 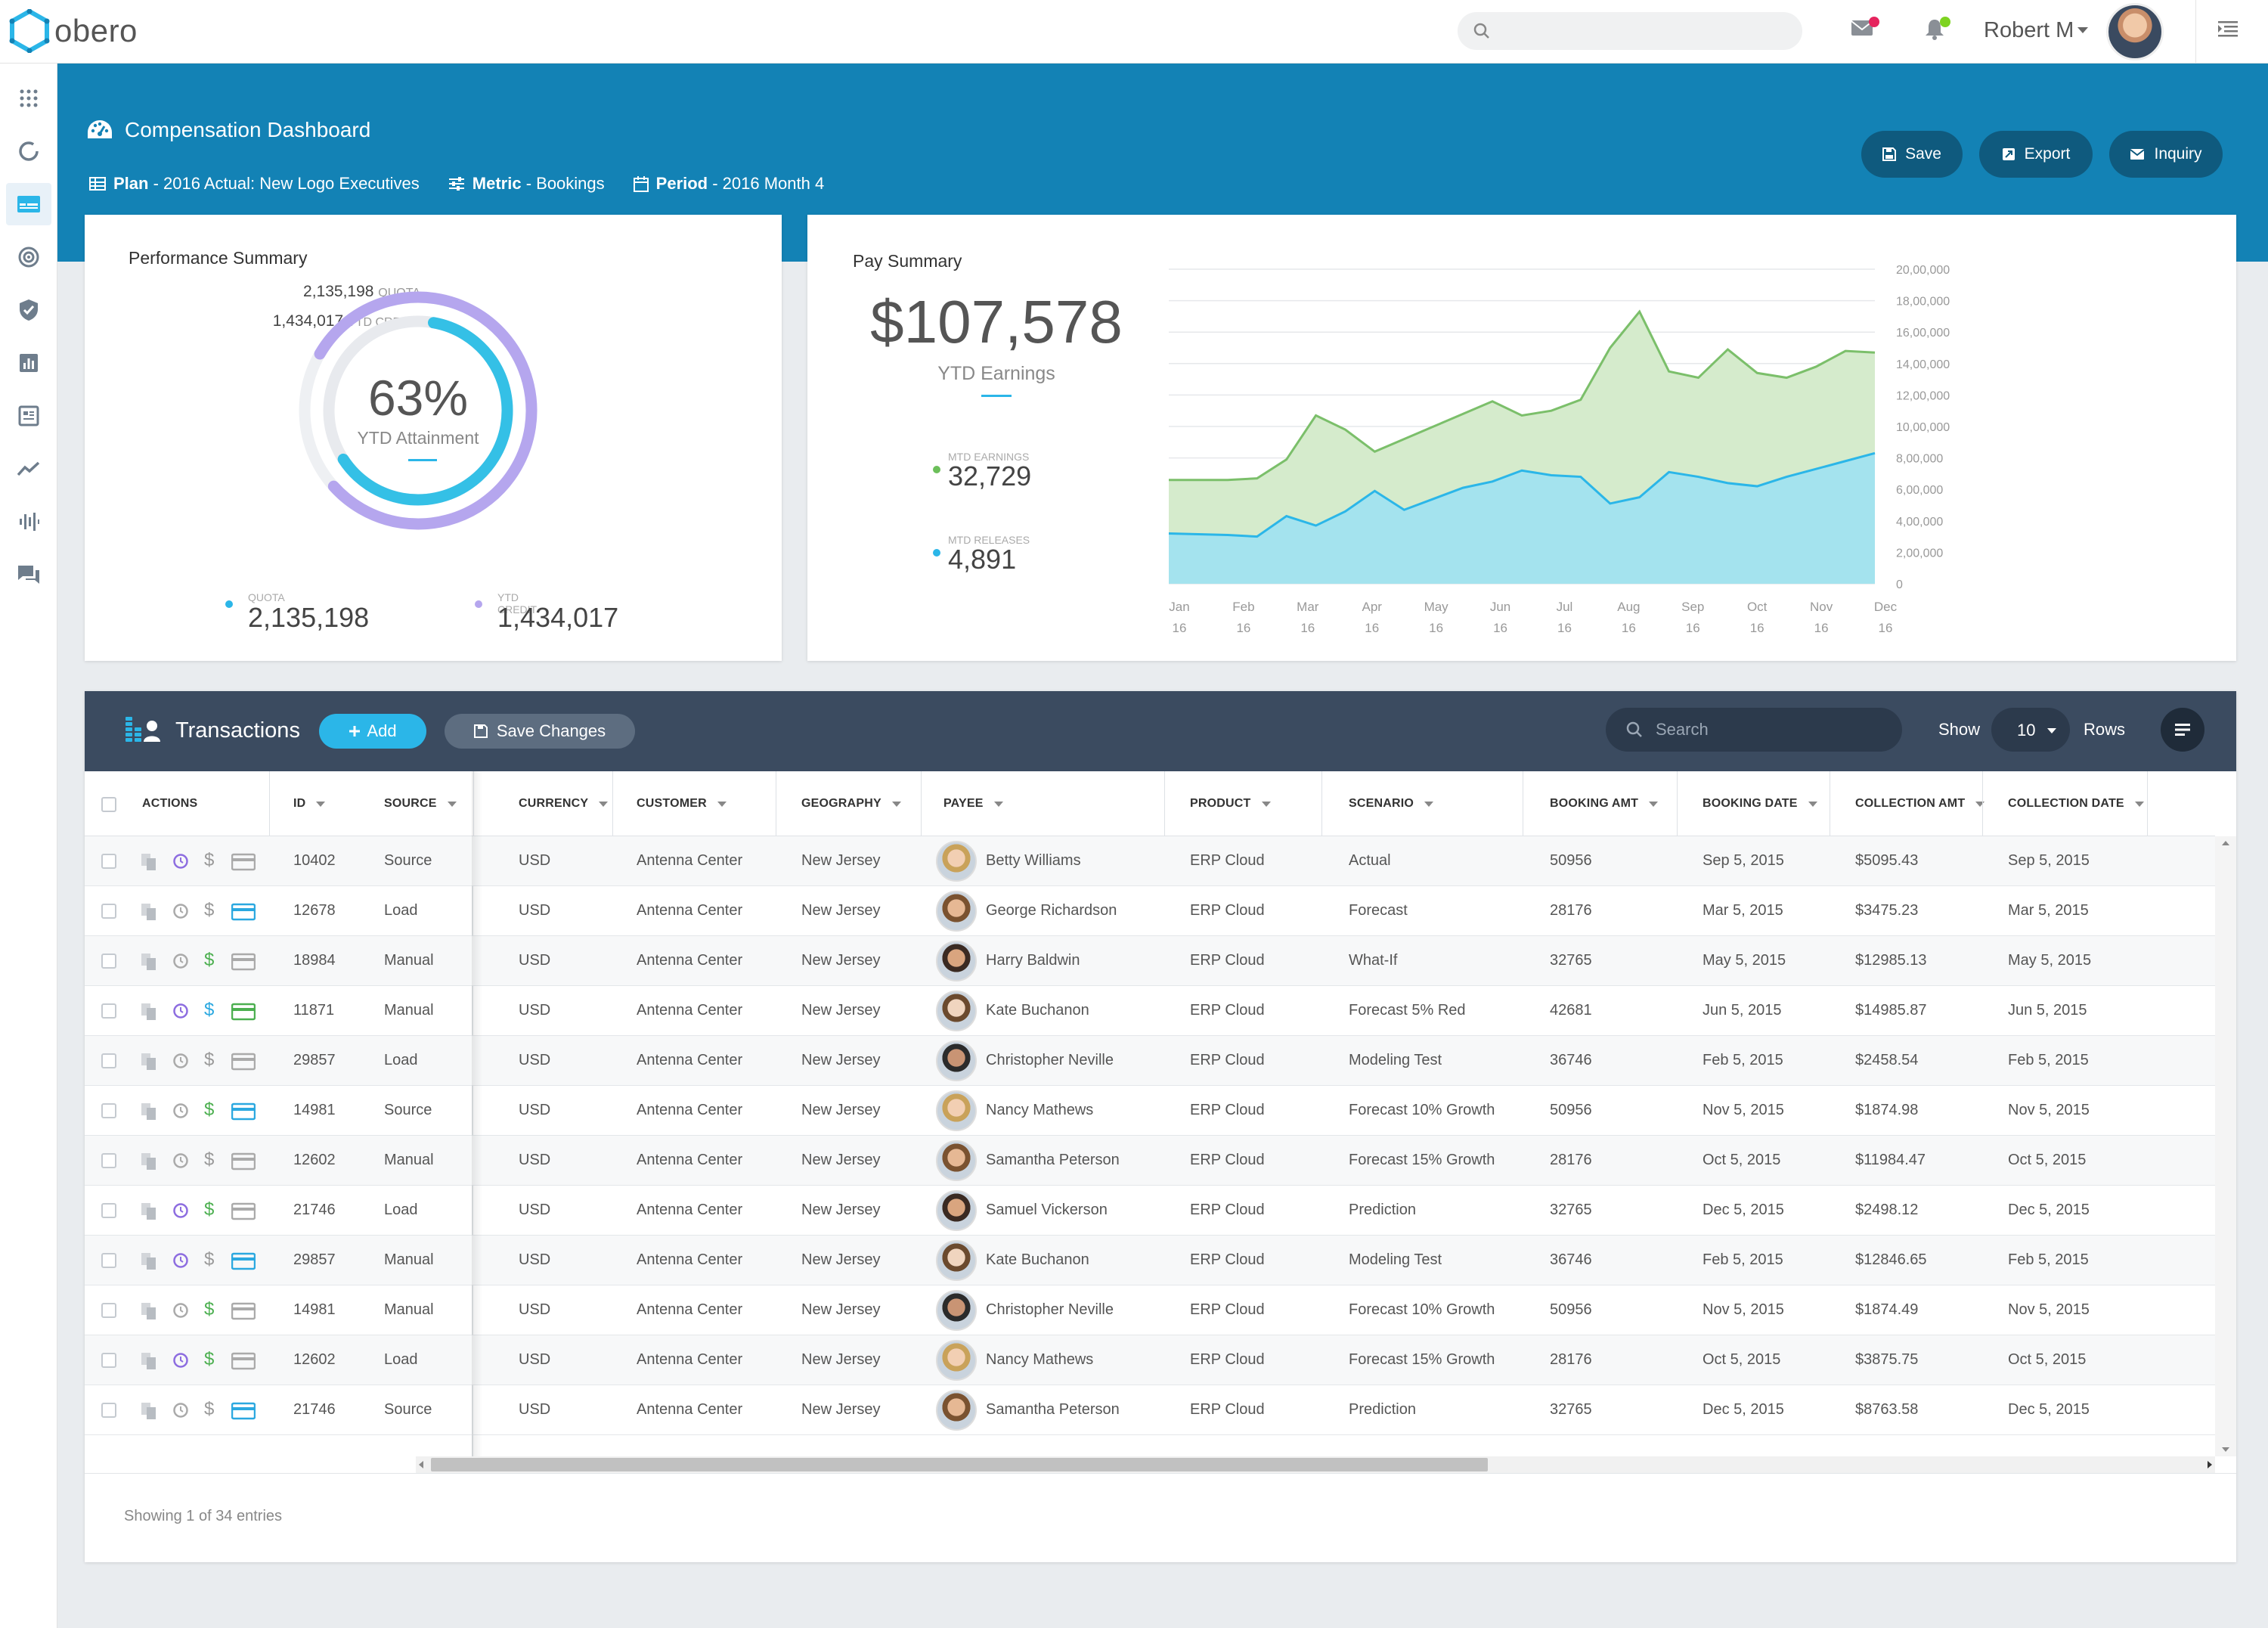 I want to click on col-collection-date-header: COLLECTION DATE, so click(x=2076, y=803).